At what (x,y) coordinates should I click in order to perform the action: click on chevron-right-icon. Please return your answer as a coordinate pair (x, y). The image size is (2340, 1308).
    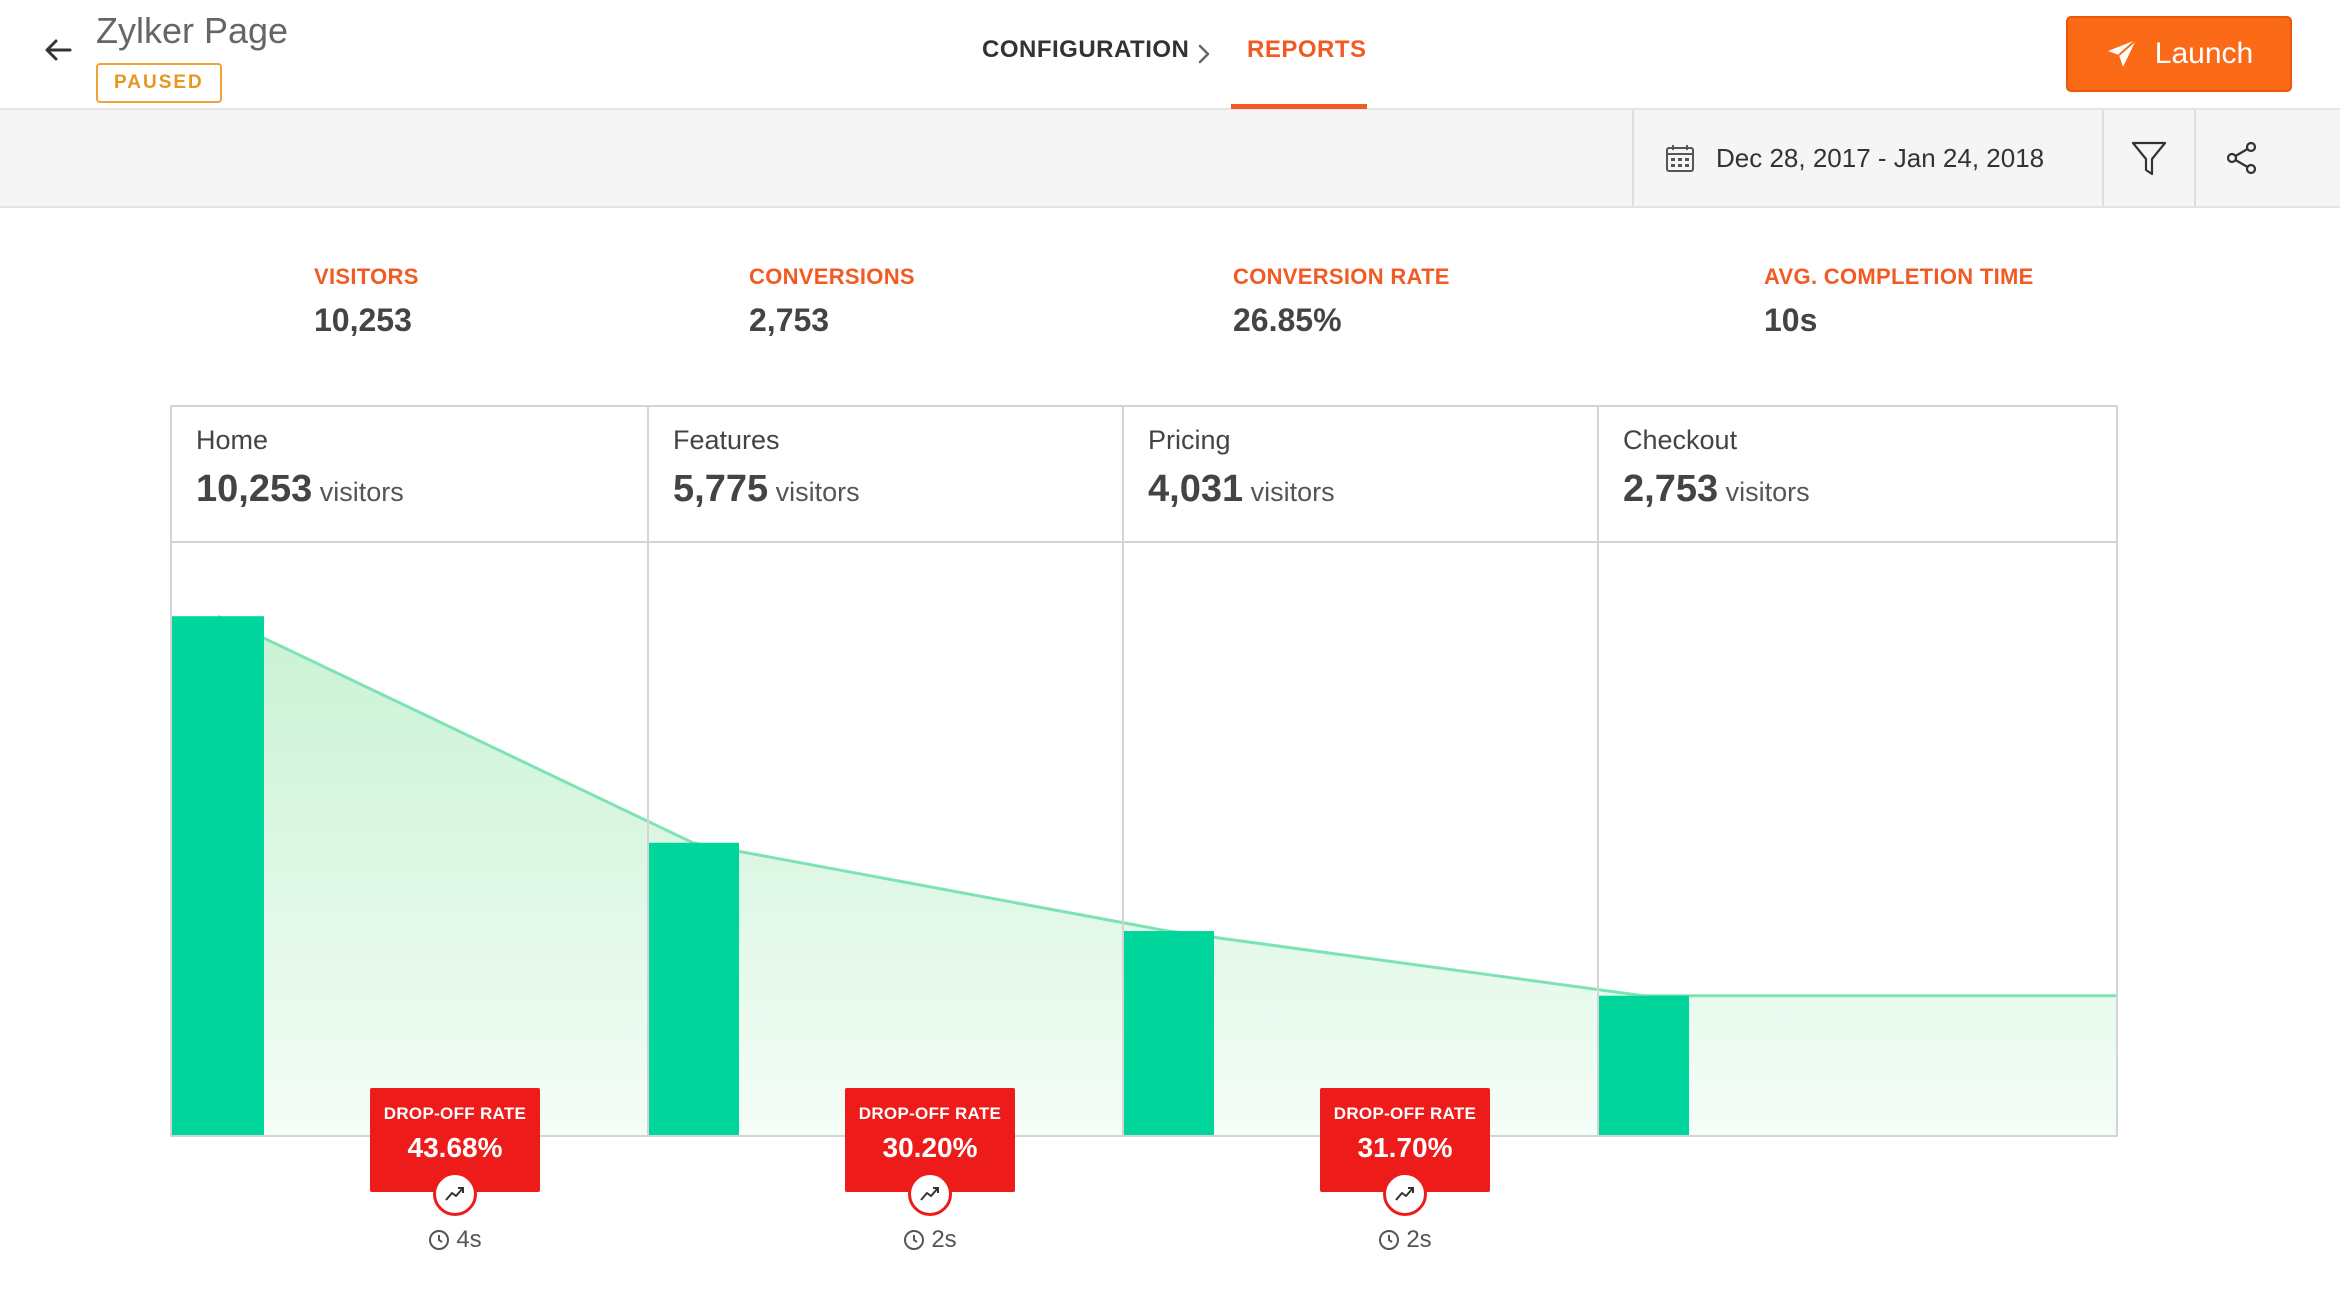
    Looking at the image, I should click on (1204, 54).